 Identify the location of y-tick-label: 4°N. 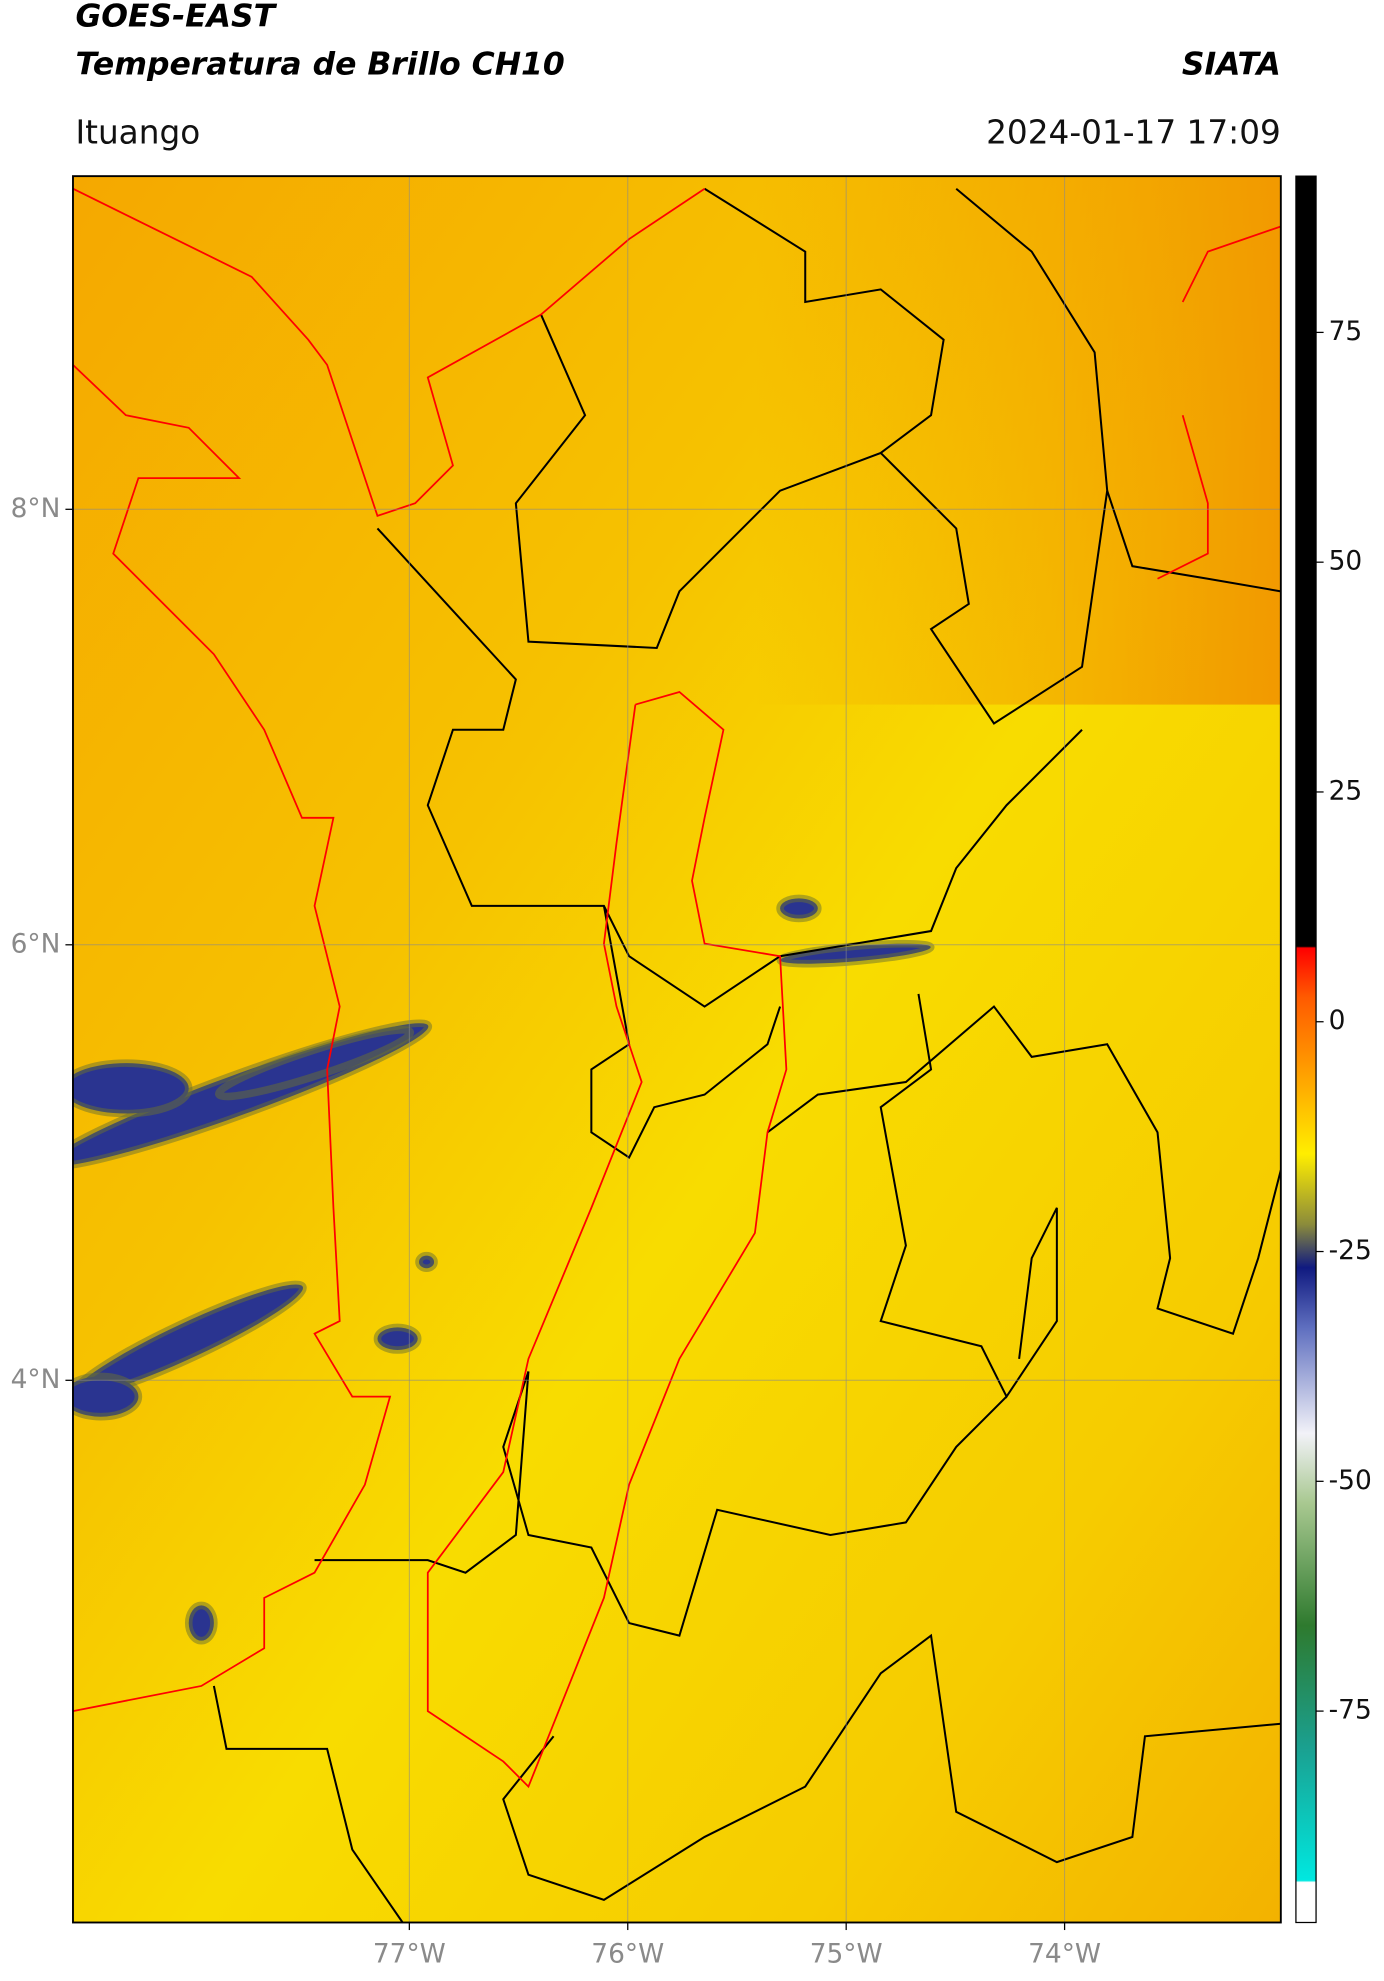
(36, 1379).